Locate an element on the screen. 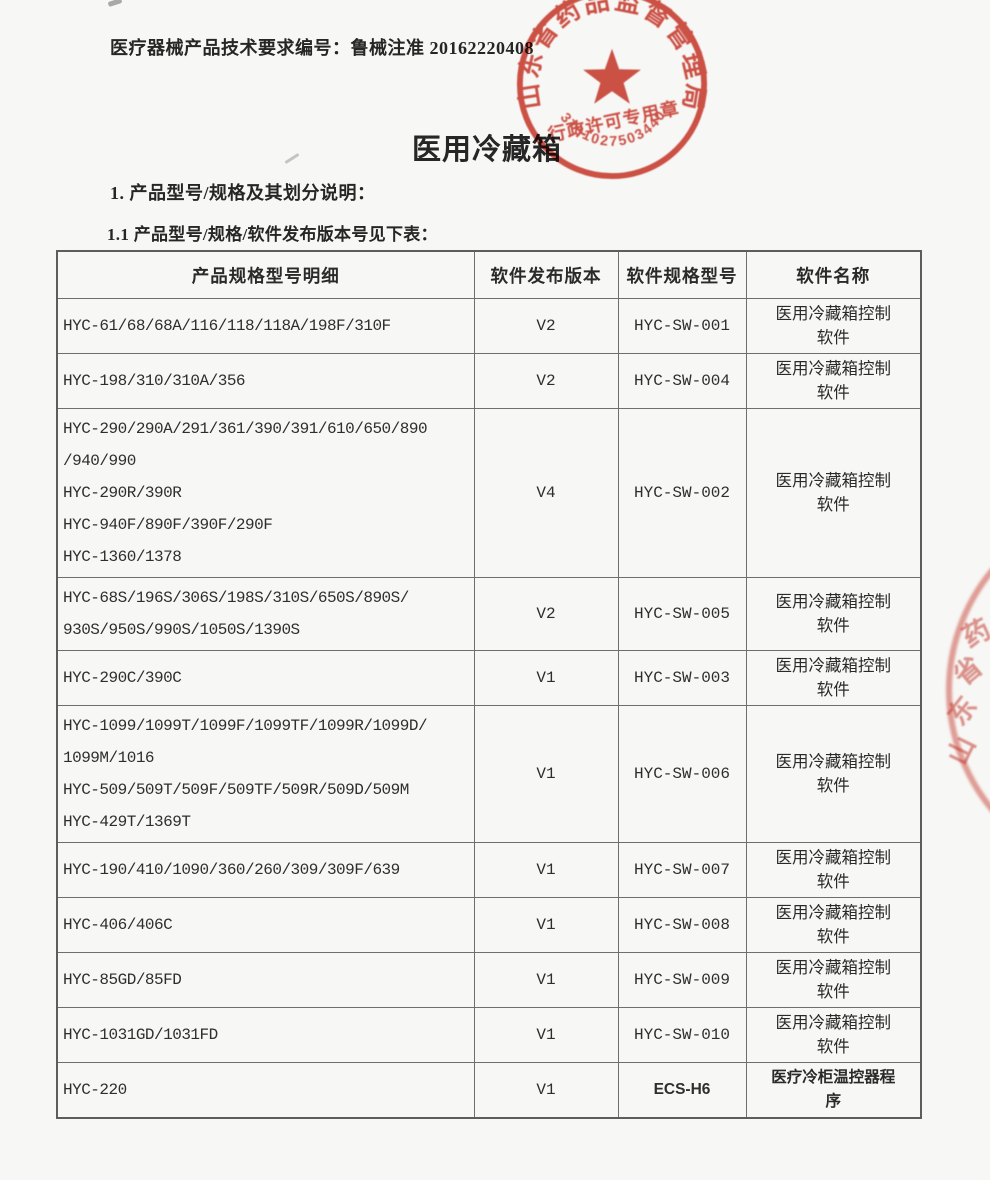 The width and height of the screenshot is (990, 1180). scan-artifact-dash is located at coordinates (292, 158).